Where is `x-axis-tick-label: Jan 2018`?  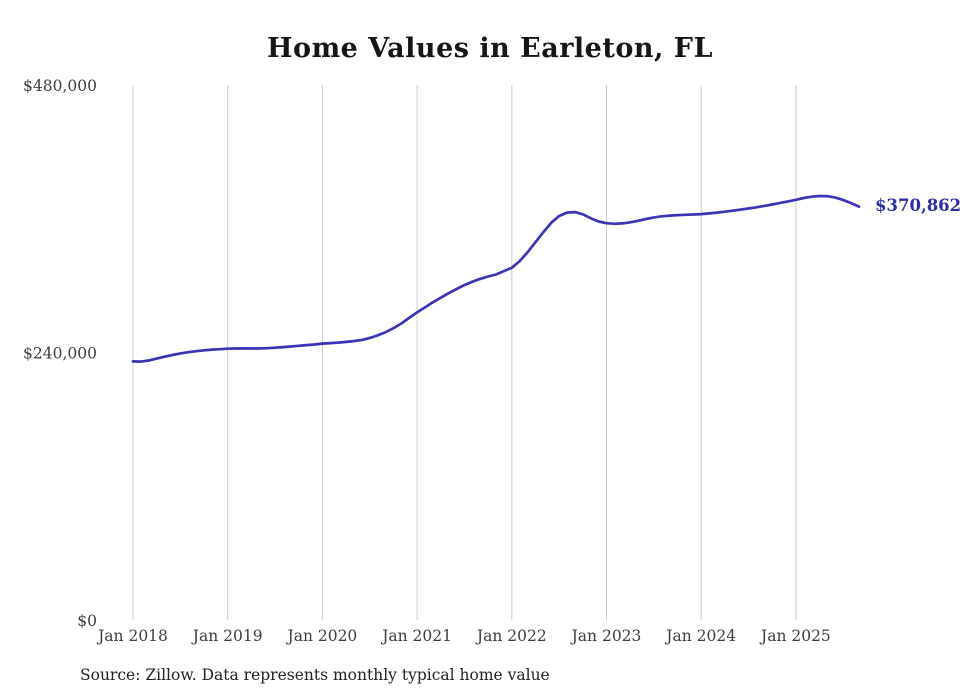
x-axis-tick-label: Jan 2018 is located at coordinates (132, 636).